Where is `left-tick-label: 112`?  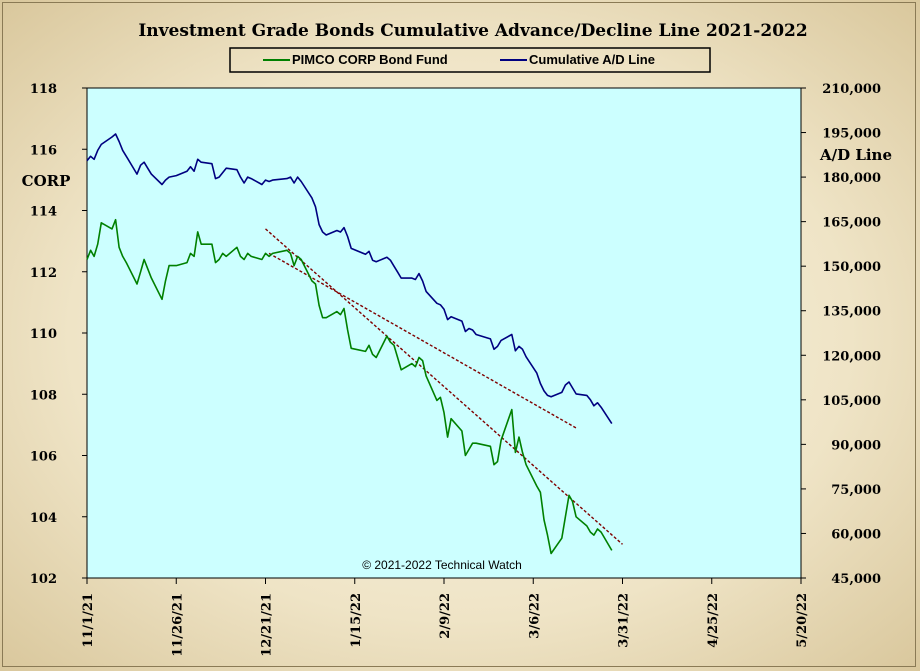 left-tick-label: 112 is located at coordinates (43, 273).